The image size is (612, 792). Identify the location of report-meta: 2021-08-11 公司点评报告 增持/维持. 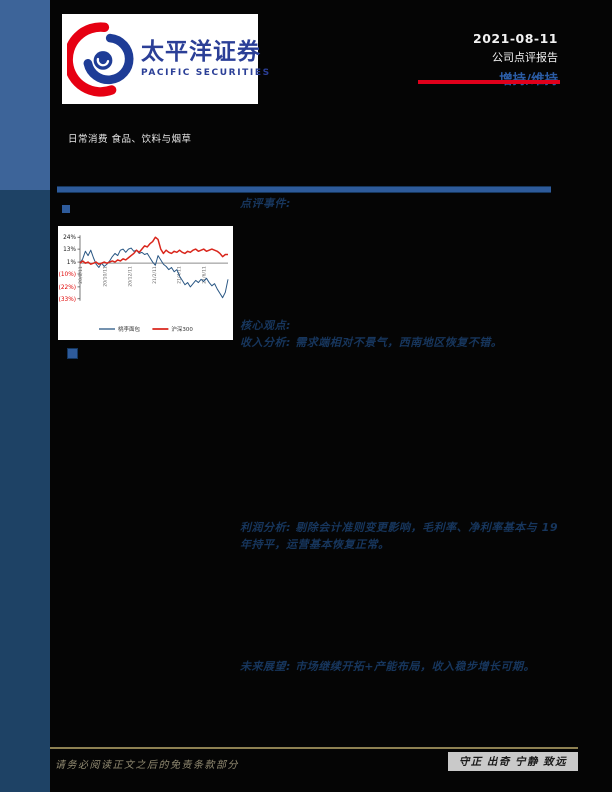
(515, 59).